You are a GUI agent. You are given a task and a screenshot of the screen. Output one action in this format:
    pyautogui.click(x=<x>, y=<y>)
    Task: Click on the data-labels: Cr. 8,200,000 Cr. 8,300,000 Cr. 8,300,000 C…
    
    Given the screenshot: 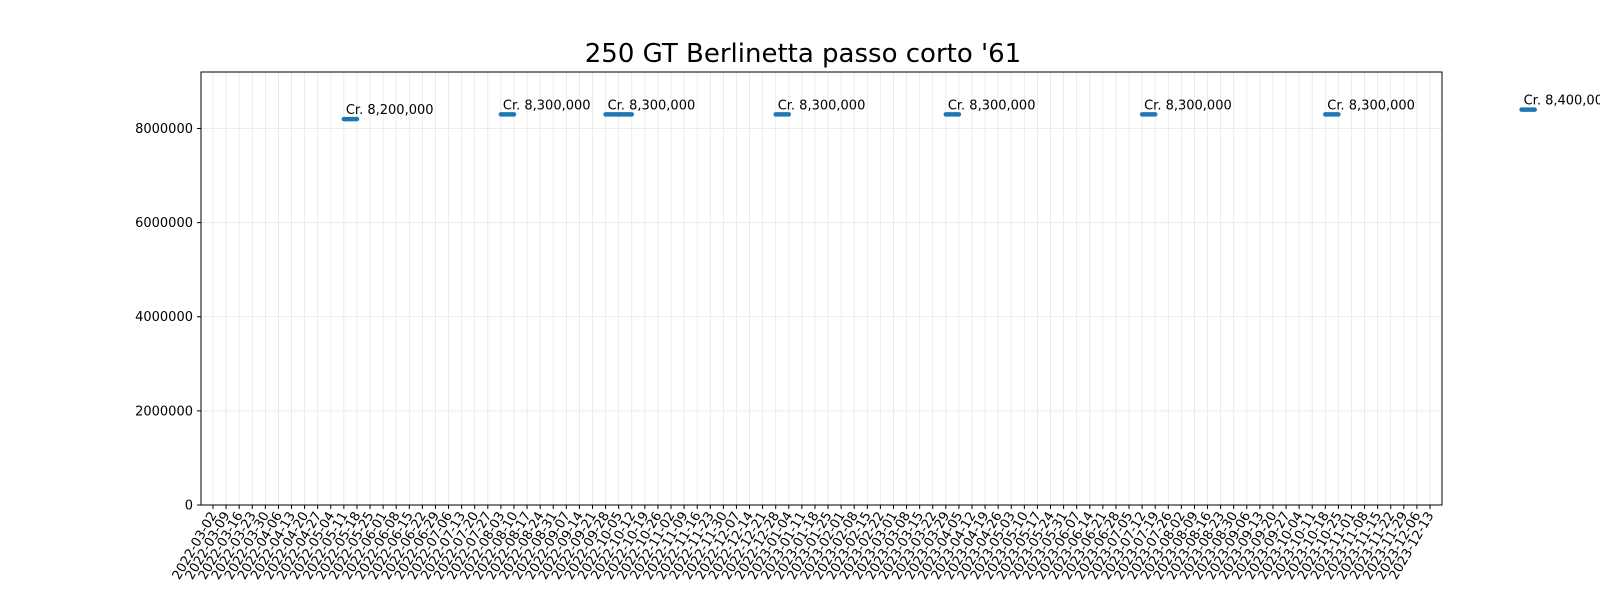 What is the action you would take?
    pyautogui.click(x=973, y=106)
    